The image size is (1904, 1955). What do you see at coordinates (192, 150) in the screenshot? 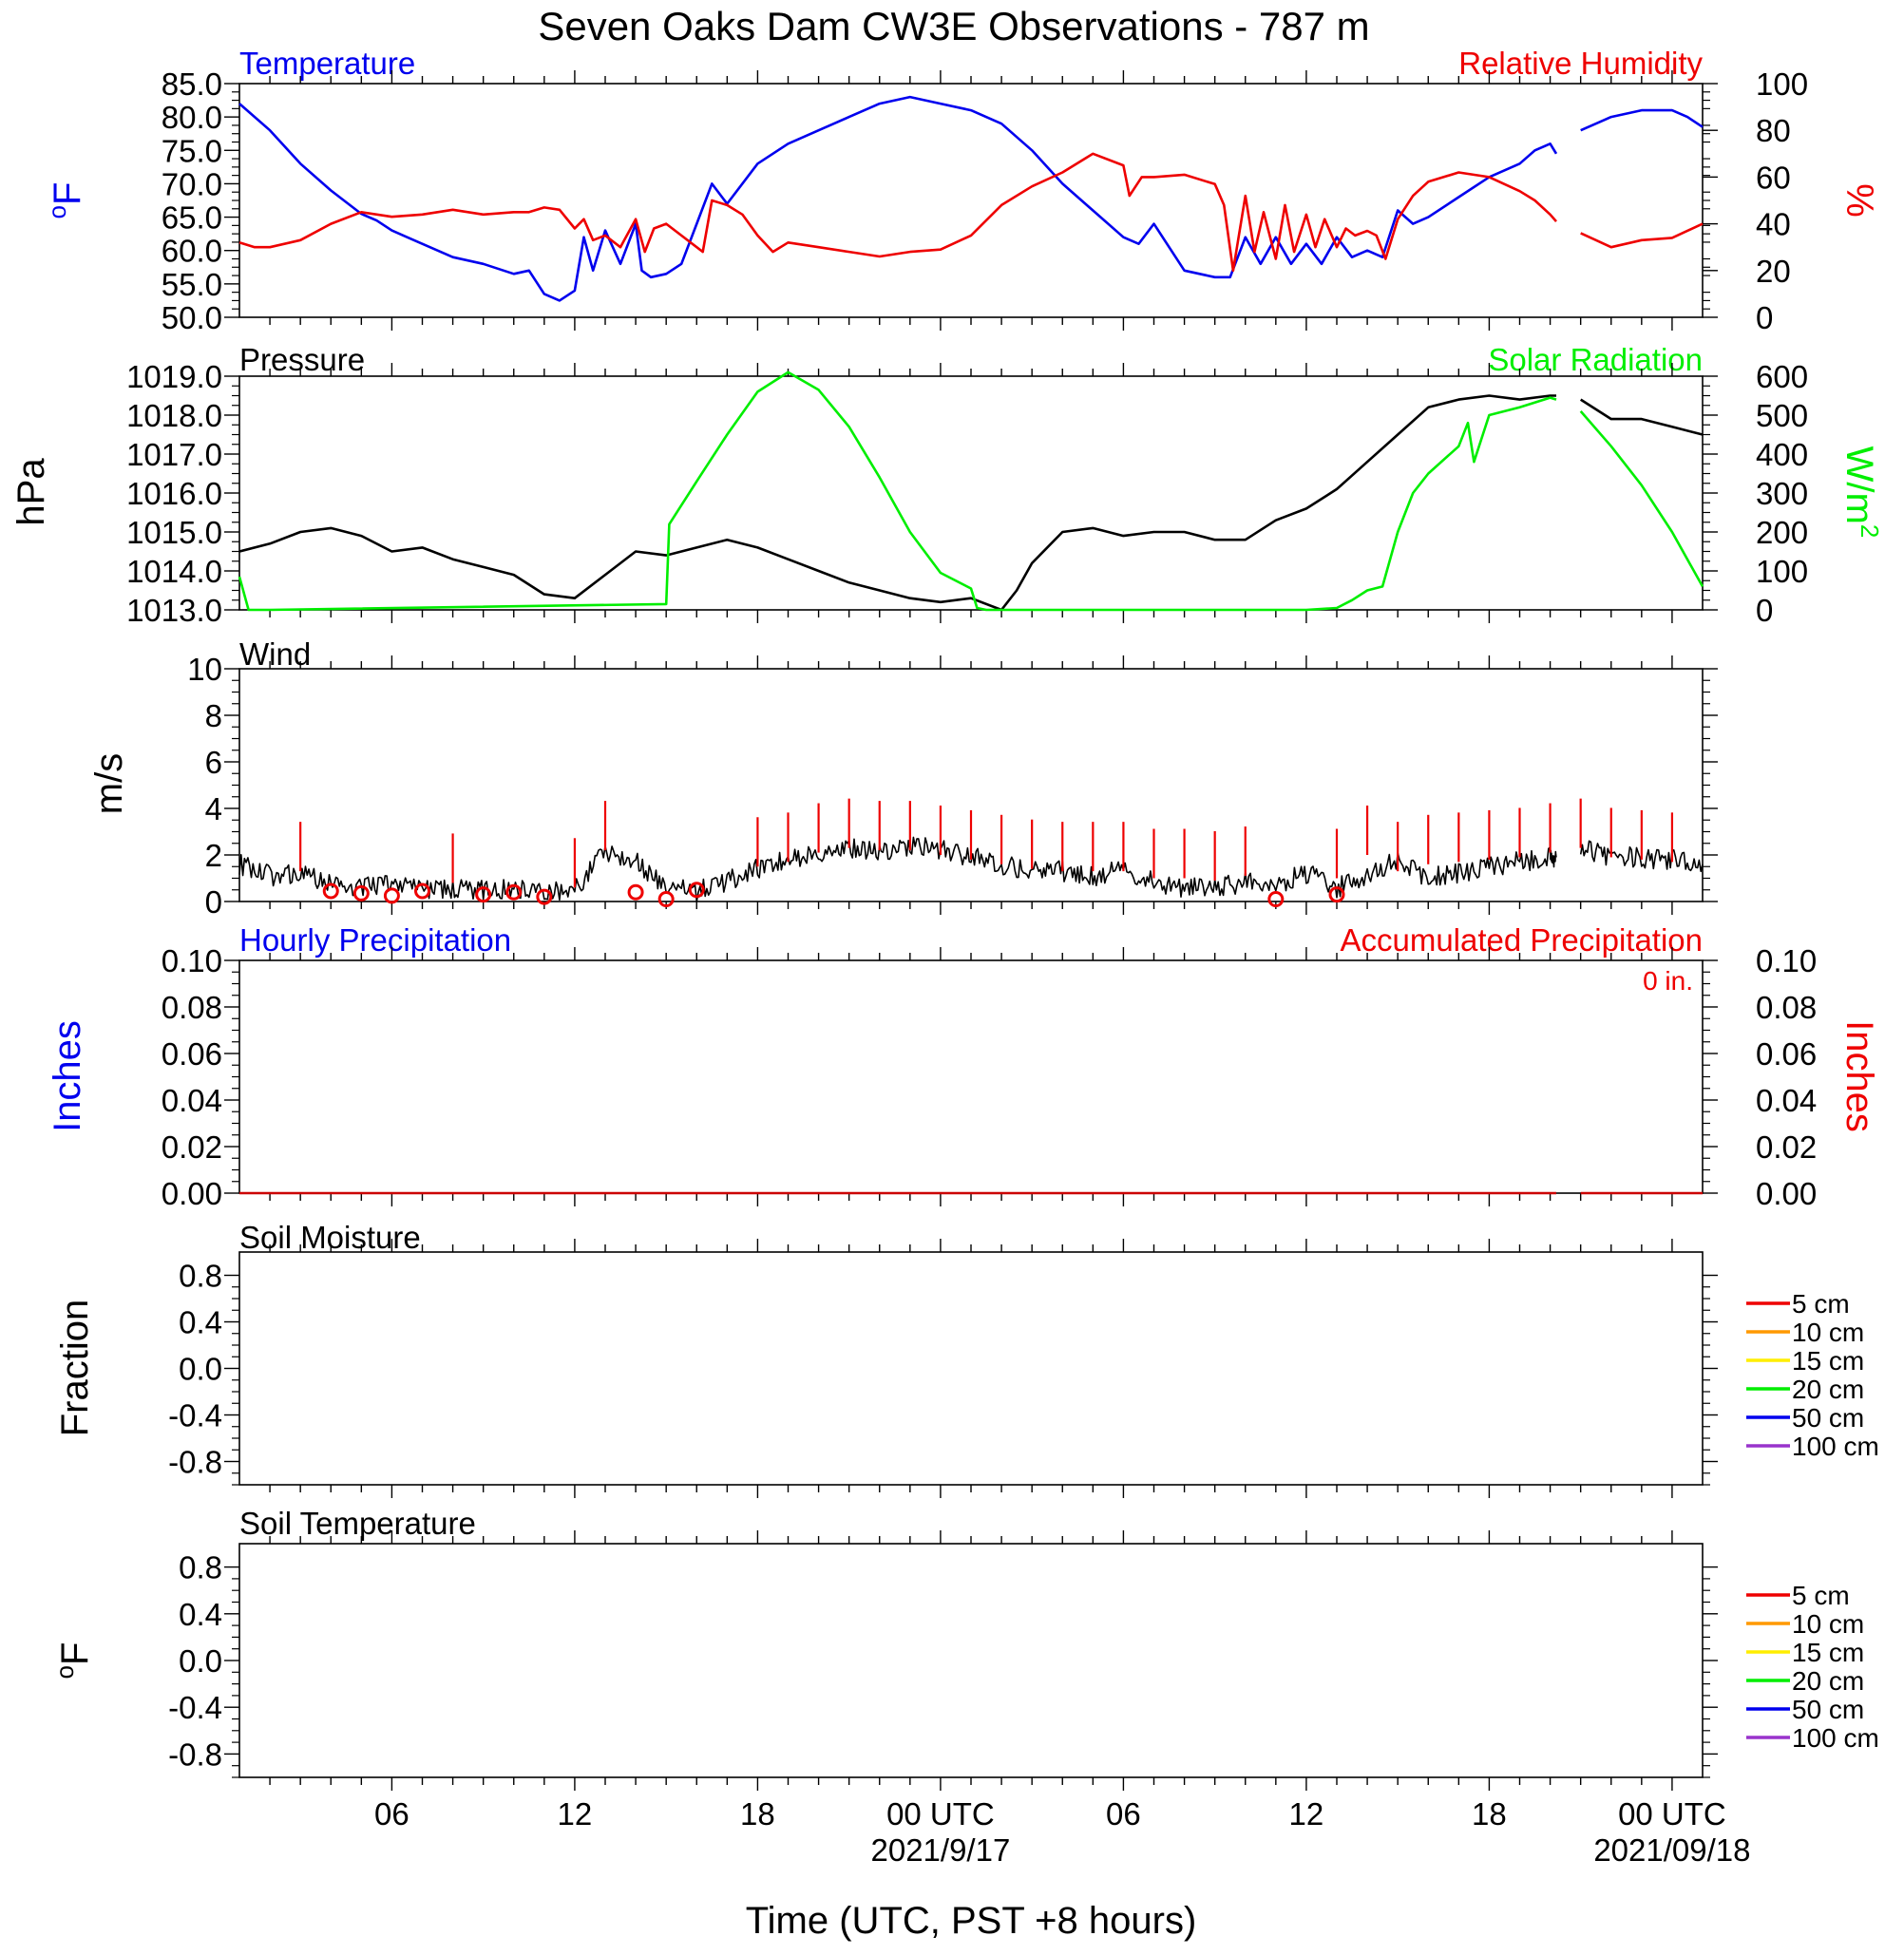
I see `y-tick-label: 75.0` at bounding box center [192, 150].